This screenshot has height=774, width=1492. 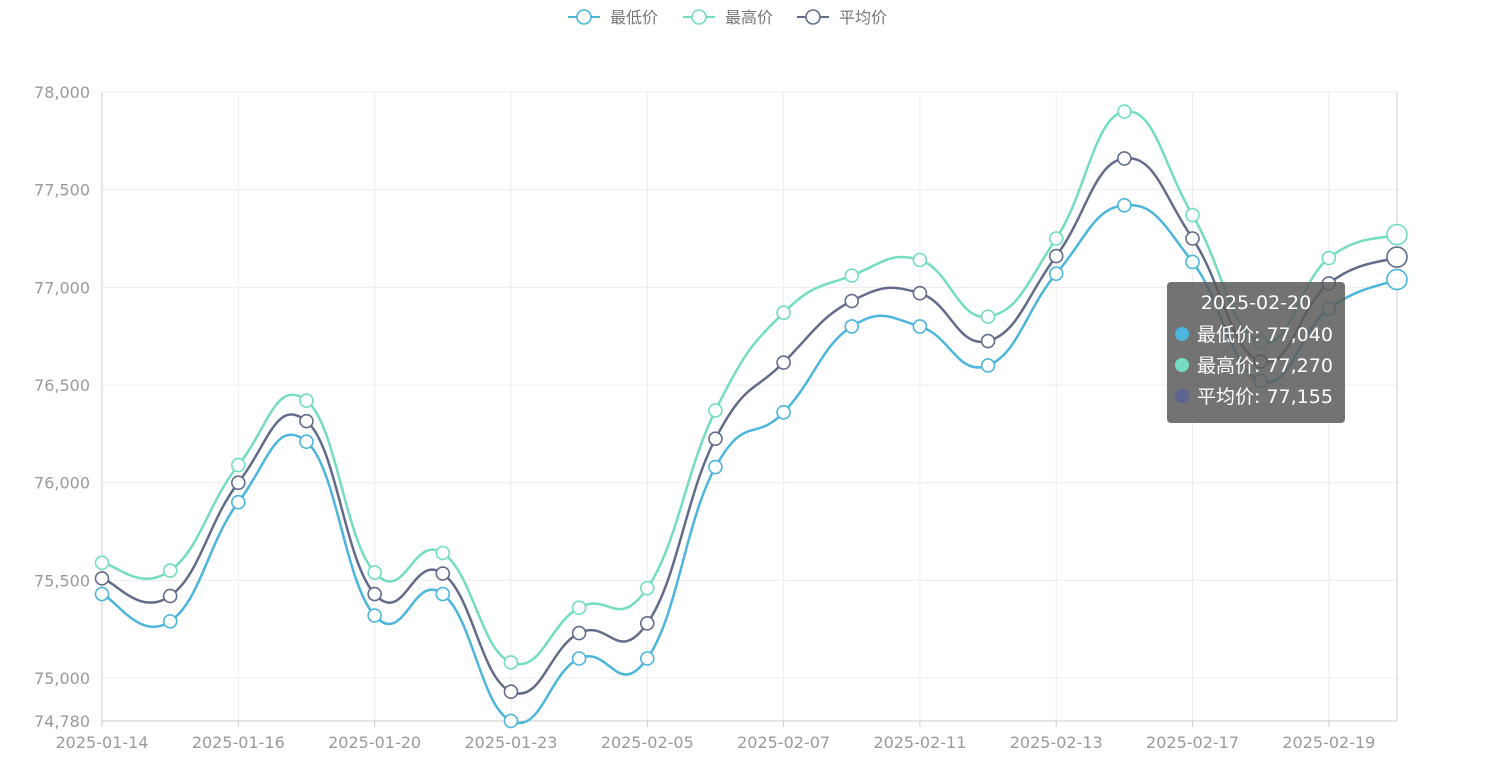 I want to click on tooltip-dot-avg, so click(x=1182, y=395).